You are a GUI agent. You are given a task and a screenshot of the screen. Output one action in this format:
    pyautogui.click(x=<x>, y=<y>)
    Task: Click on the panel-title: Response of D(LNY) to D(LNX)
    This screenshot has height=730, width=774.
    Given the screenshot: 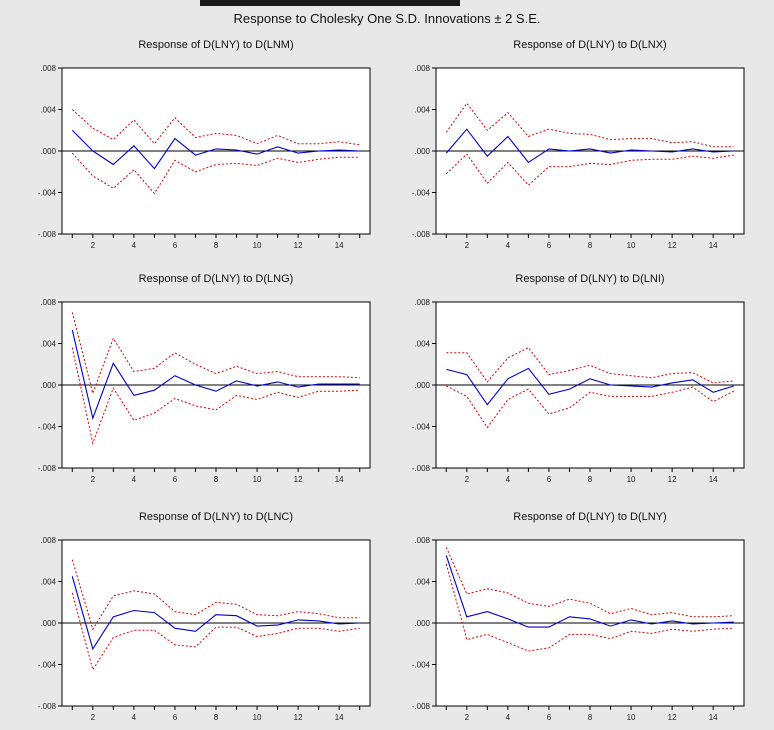 What is the action you would take?
    pyautogui.click(x=589, y=45)
    